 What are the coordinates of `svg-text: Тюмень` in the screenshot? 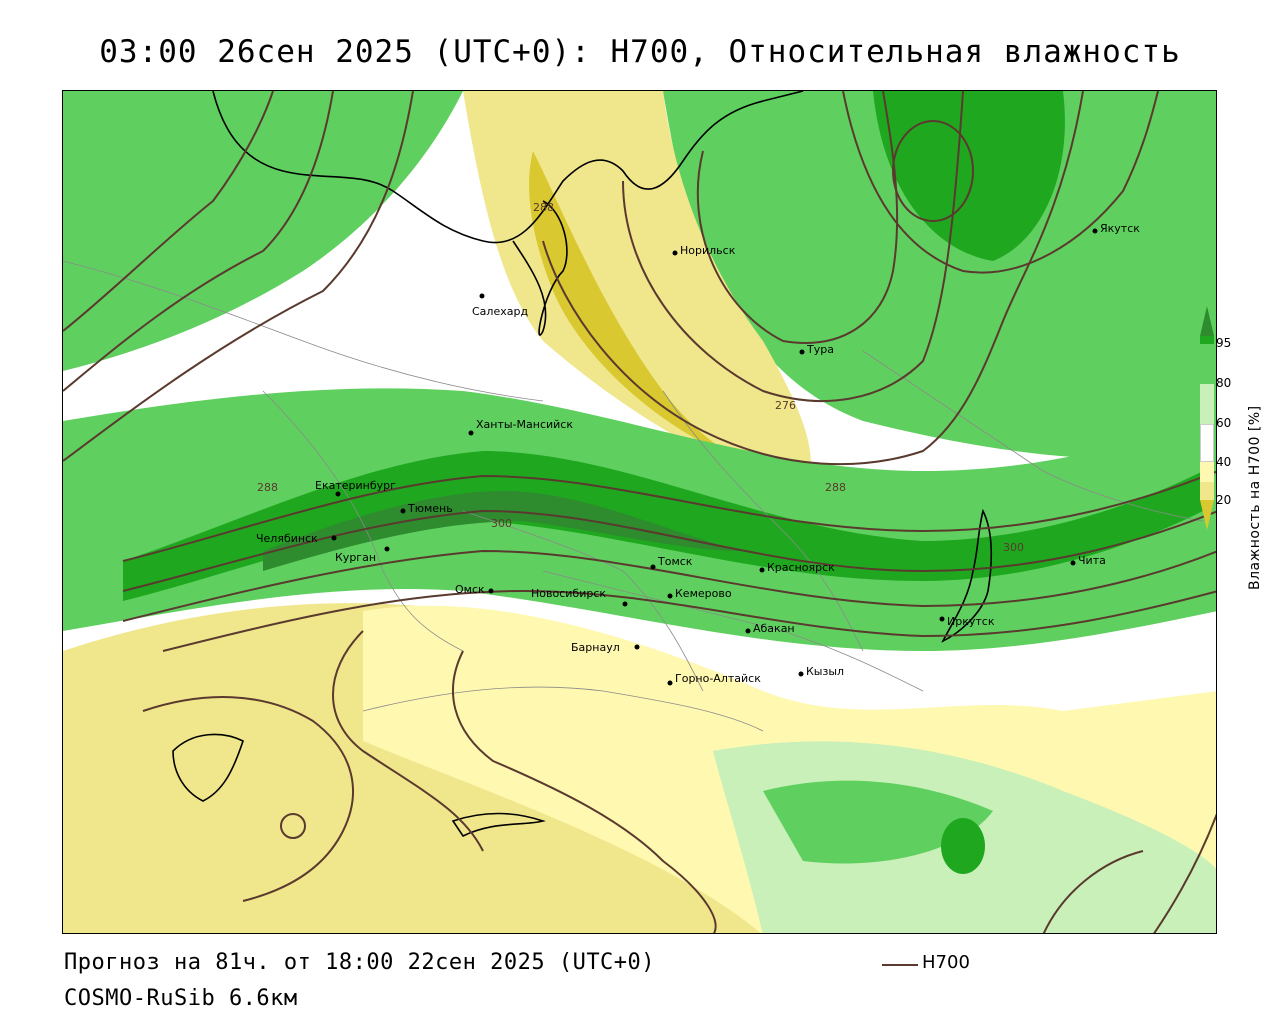 It's located at (430, 508).